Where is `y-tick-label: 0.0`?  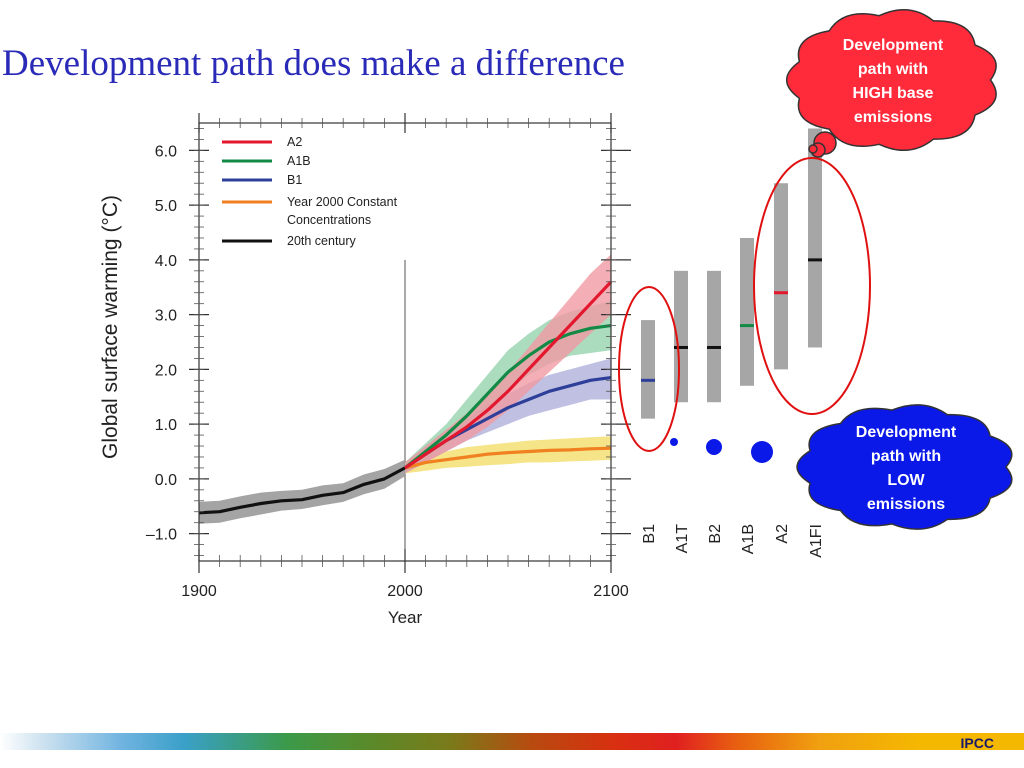
y-tick-label: 0.0 is located at coordinates (166, 480).